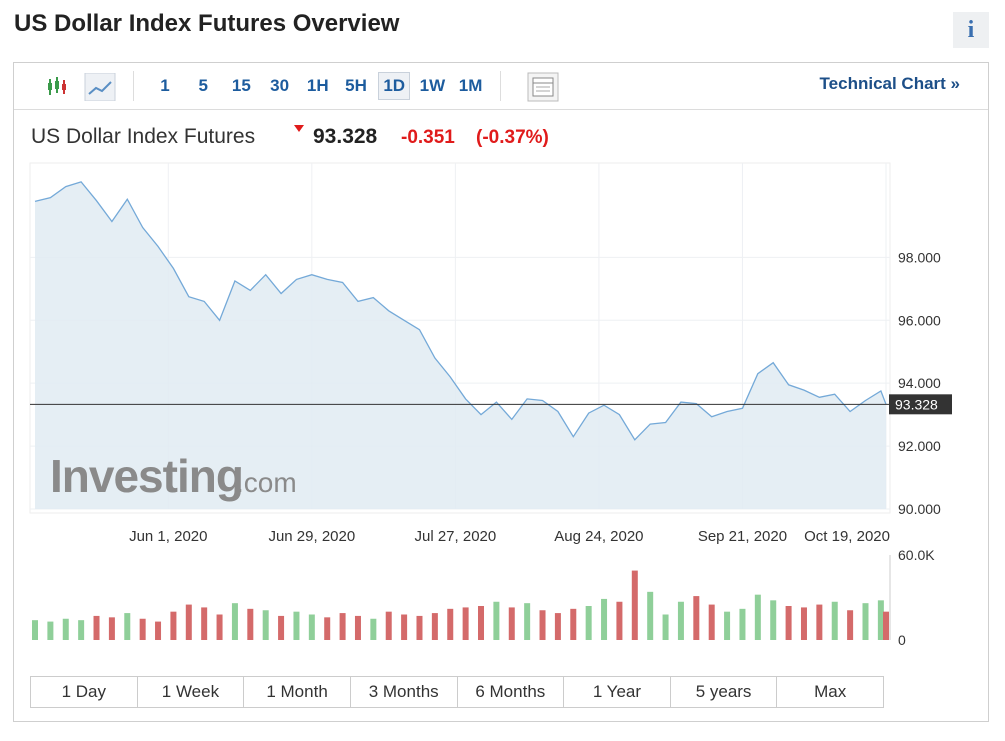  I want to click on interval-button: 5H, so click(356, 85).